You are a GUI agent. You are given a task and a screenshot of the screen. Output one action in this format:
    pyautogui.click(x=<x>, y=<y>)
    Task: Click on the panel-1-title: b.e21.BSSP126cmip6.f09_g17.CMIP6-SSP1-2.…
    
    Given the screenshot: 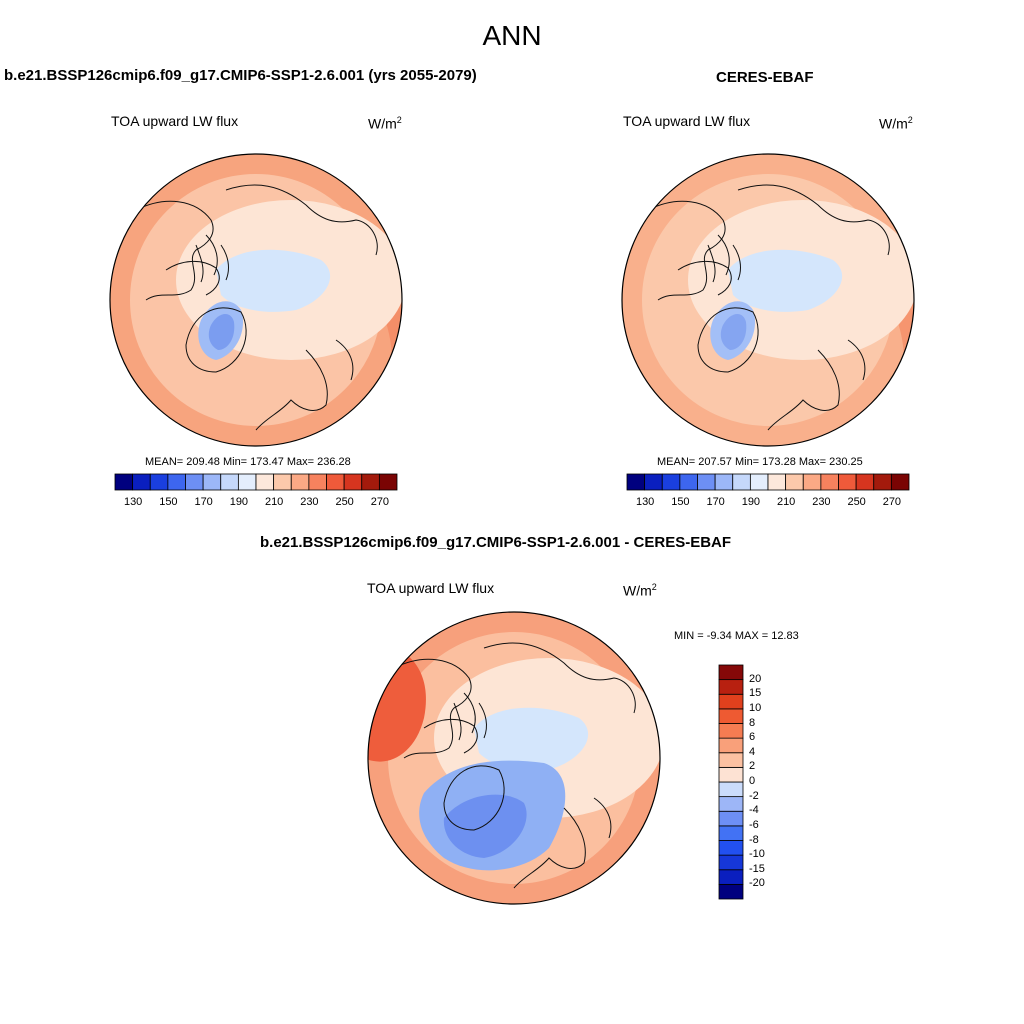 What is the action you would take?
    pyautogui.click(x=240, y=75)
    